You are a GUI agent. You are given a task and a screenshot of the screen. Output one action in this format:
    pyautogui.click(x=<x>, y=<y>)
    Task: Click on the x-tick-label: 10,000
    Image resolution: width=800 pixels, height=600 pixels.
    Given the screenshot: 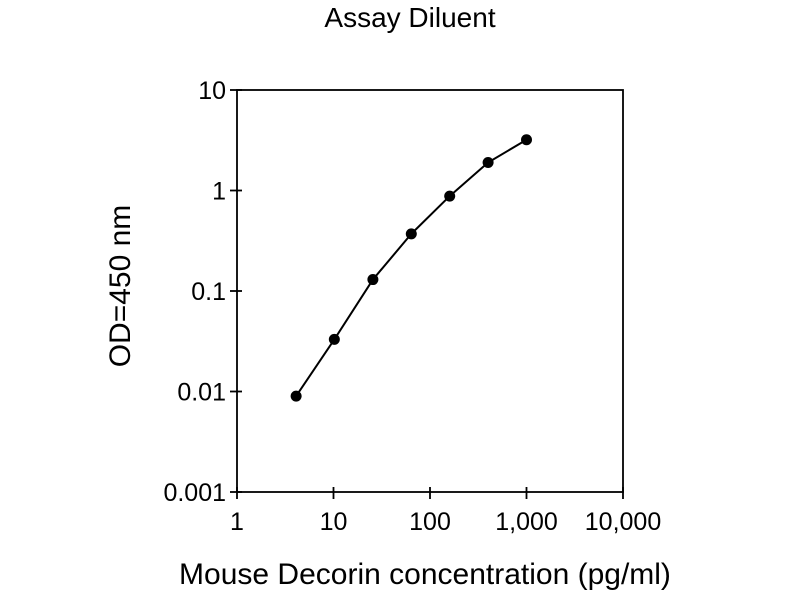 What is the action you would take?
    pyautogui.click(x=623, y=522)
    